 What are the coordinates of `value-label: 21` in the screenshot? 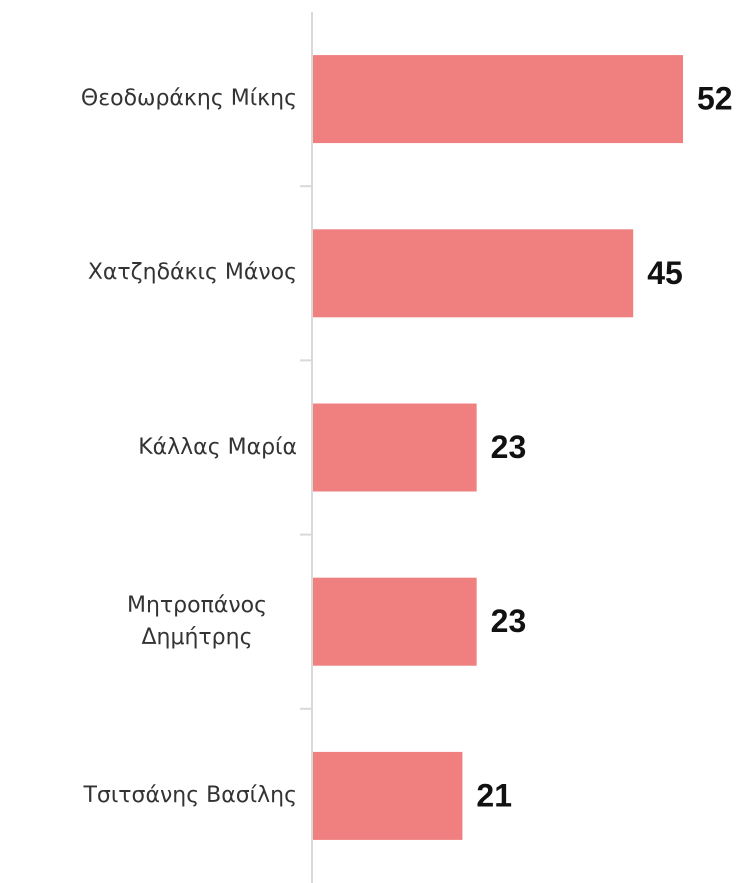 It's located at (494, 795).